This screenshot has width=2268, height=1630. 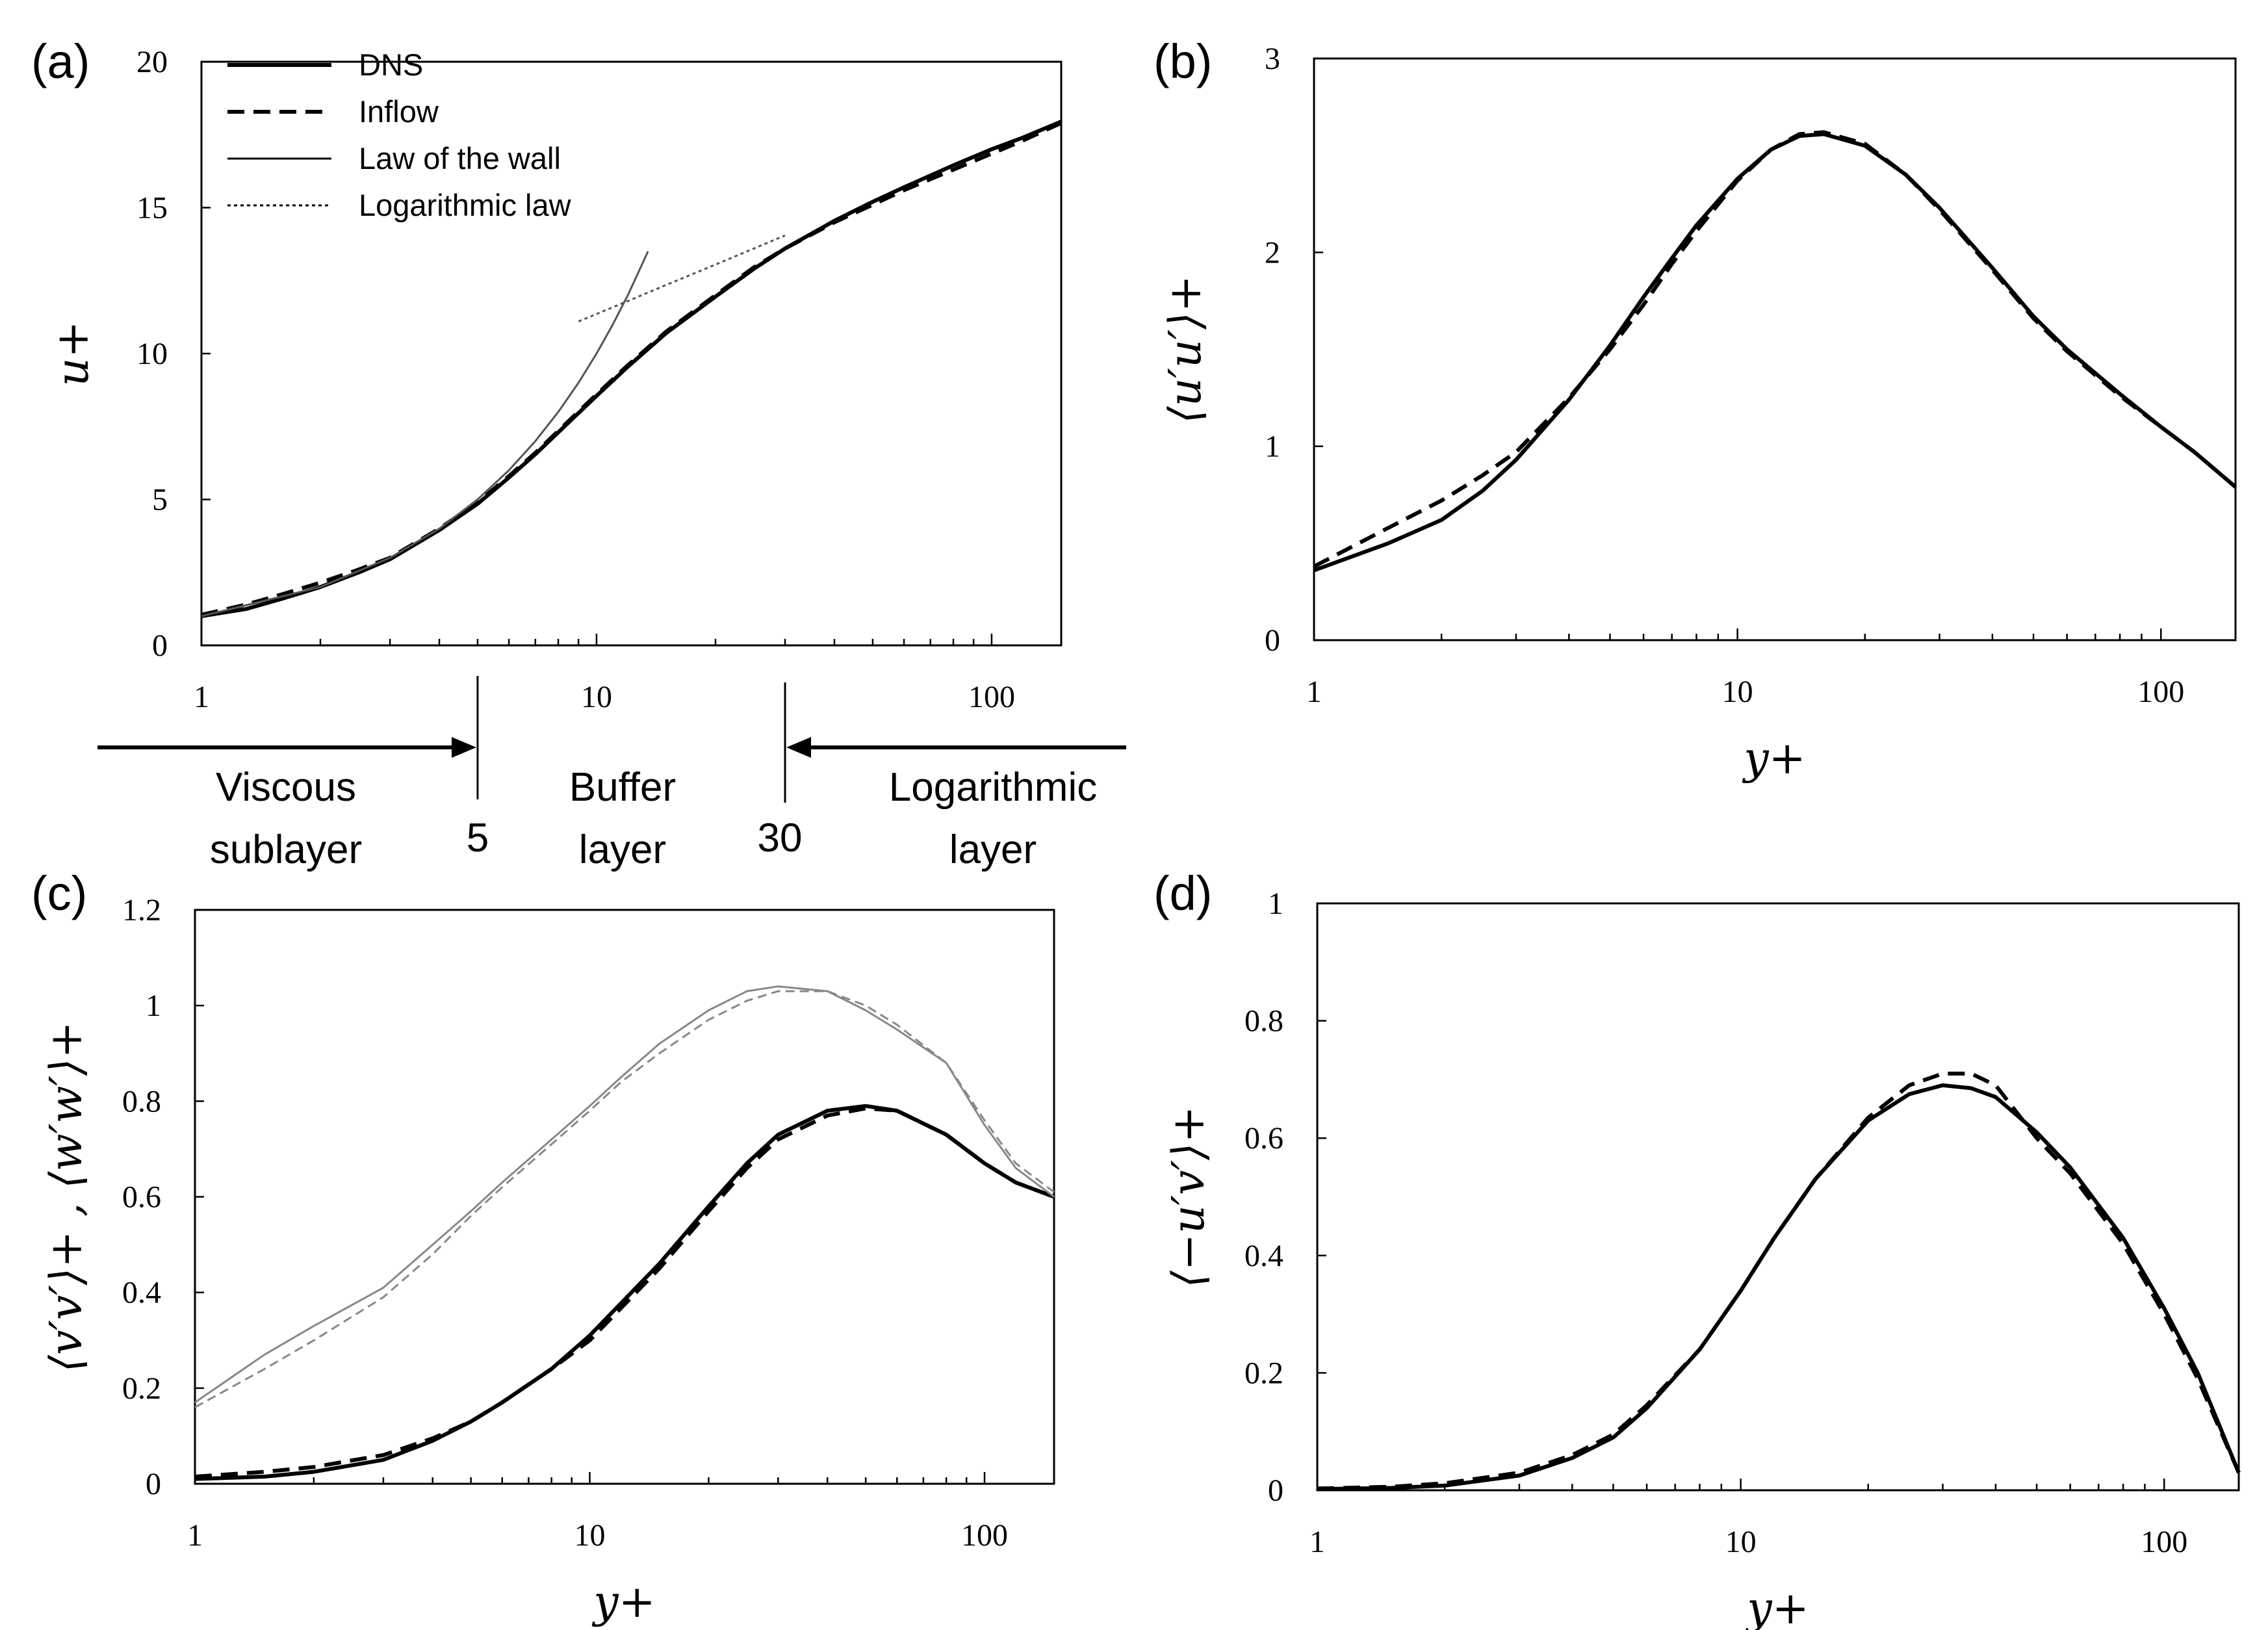 What do you see at coordinates (73, 354) in the screenshot?
I see `y-axis-label: u+` at bounding box center [73, 354].